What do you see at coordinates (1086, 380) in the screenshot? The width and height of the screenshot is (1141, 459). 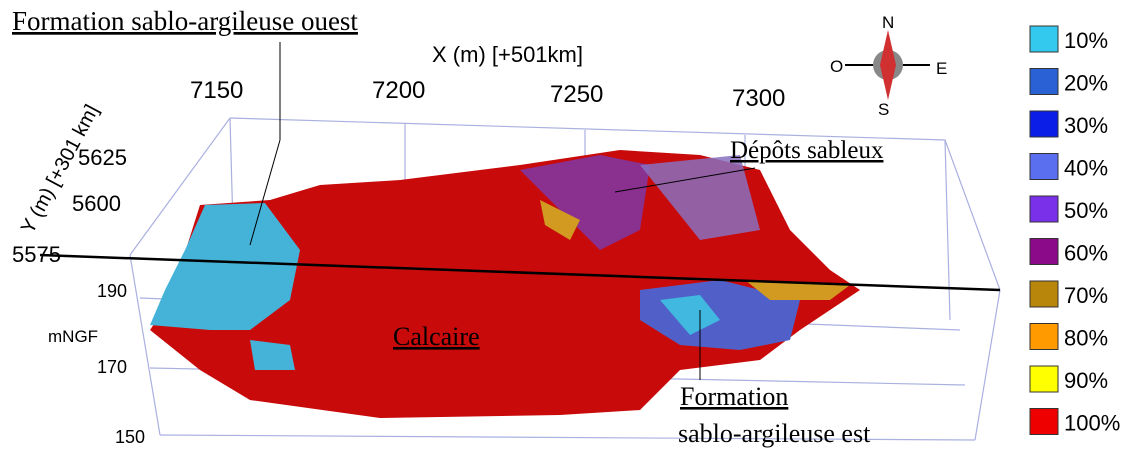 I see `legend-label: 90%` at bounding box center [1086, 380].